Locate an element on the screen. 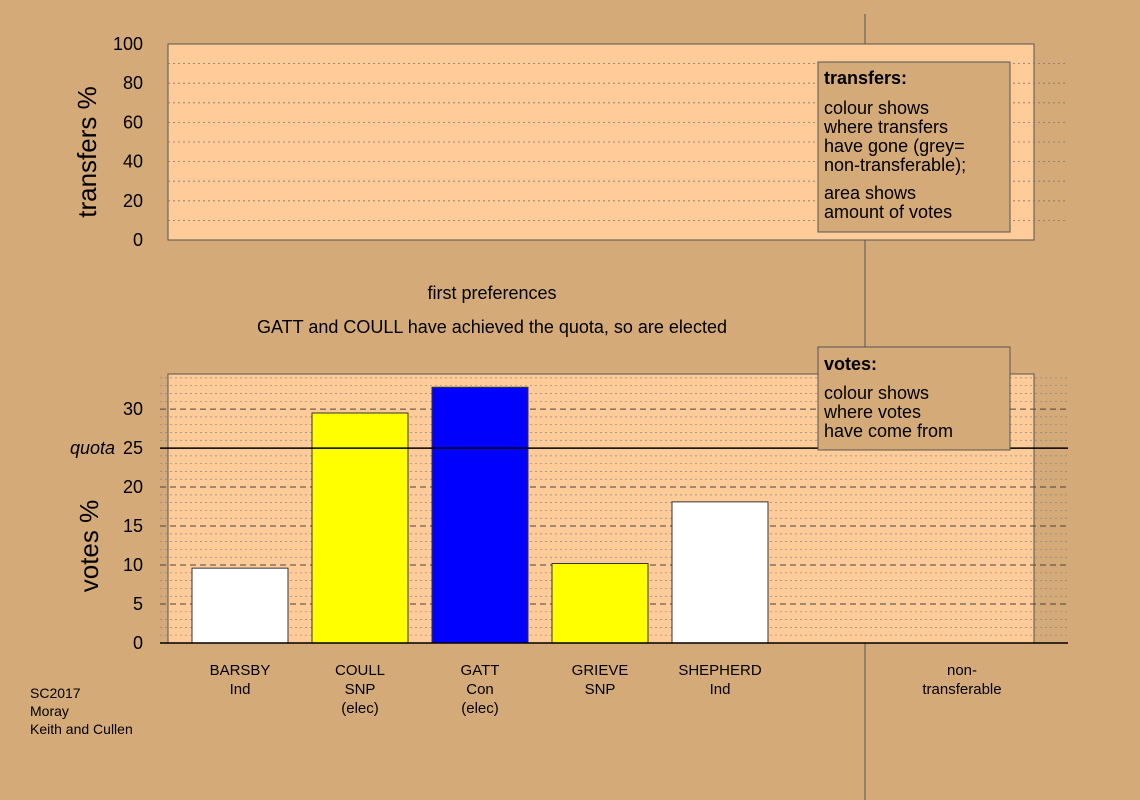 The width and height of the screenshot is (1140, 800). vote-bar-barsby is located at coordinates (240, 605).